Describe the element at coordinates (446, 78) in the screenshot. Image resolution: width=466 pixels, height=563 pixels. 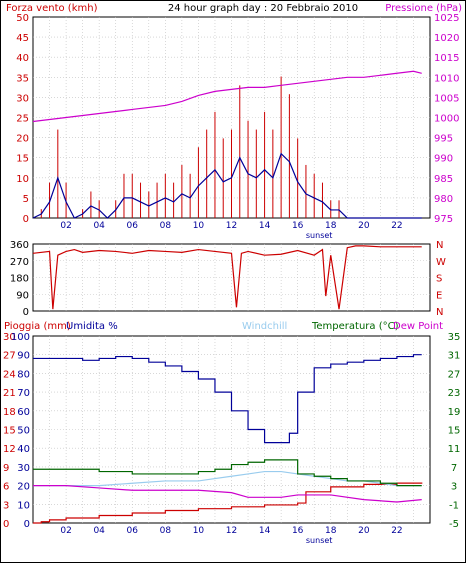
I see `pressure-y-tick: 1010` at that location.